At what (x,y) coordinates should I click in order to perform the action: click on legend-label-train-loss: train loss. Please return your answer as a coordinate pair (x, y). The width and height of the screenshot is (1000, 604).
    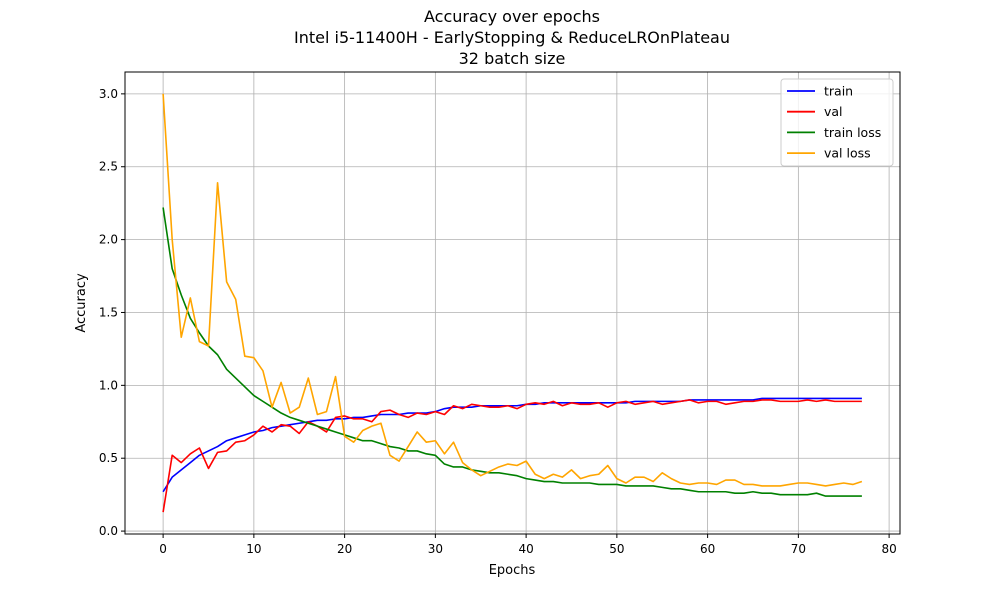
    Looking at the image, I should click on (852, 132).